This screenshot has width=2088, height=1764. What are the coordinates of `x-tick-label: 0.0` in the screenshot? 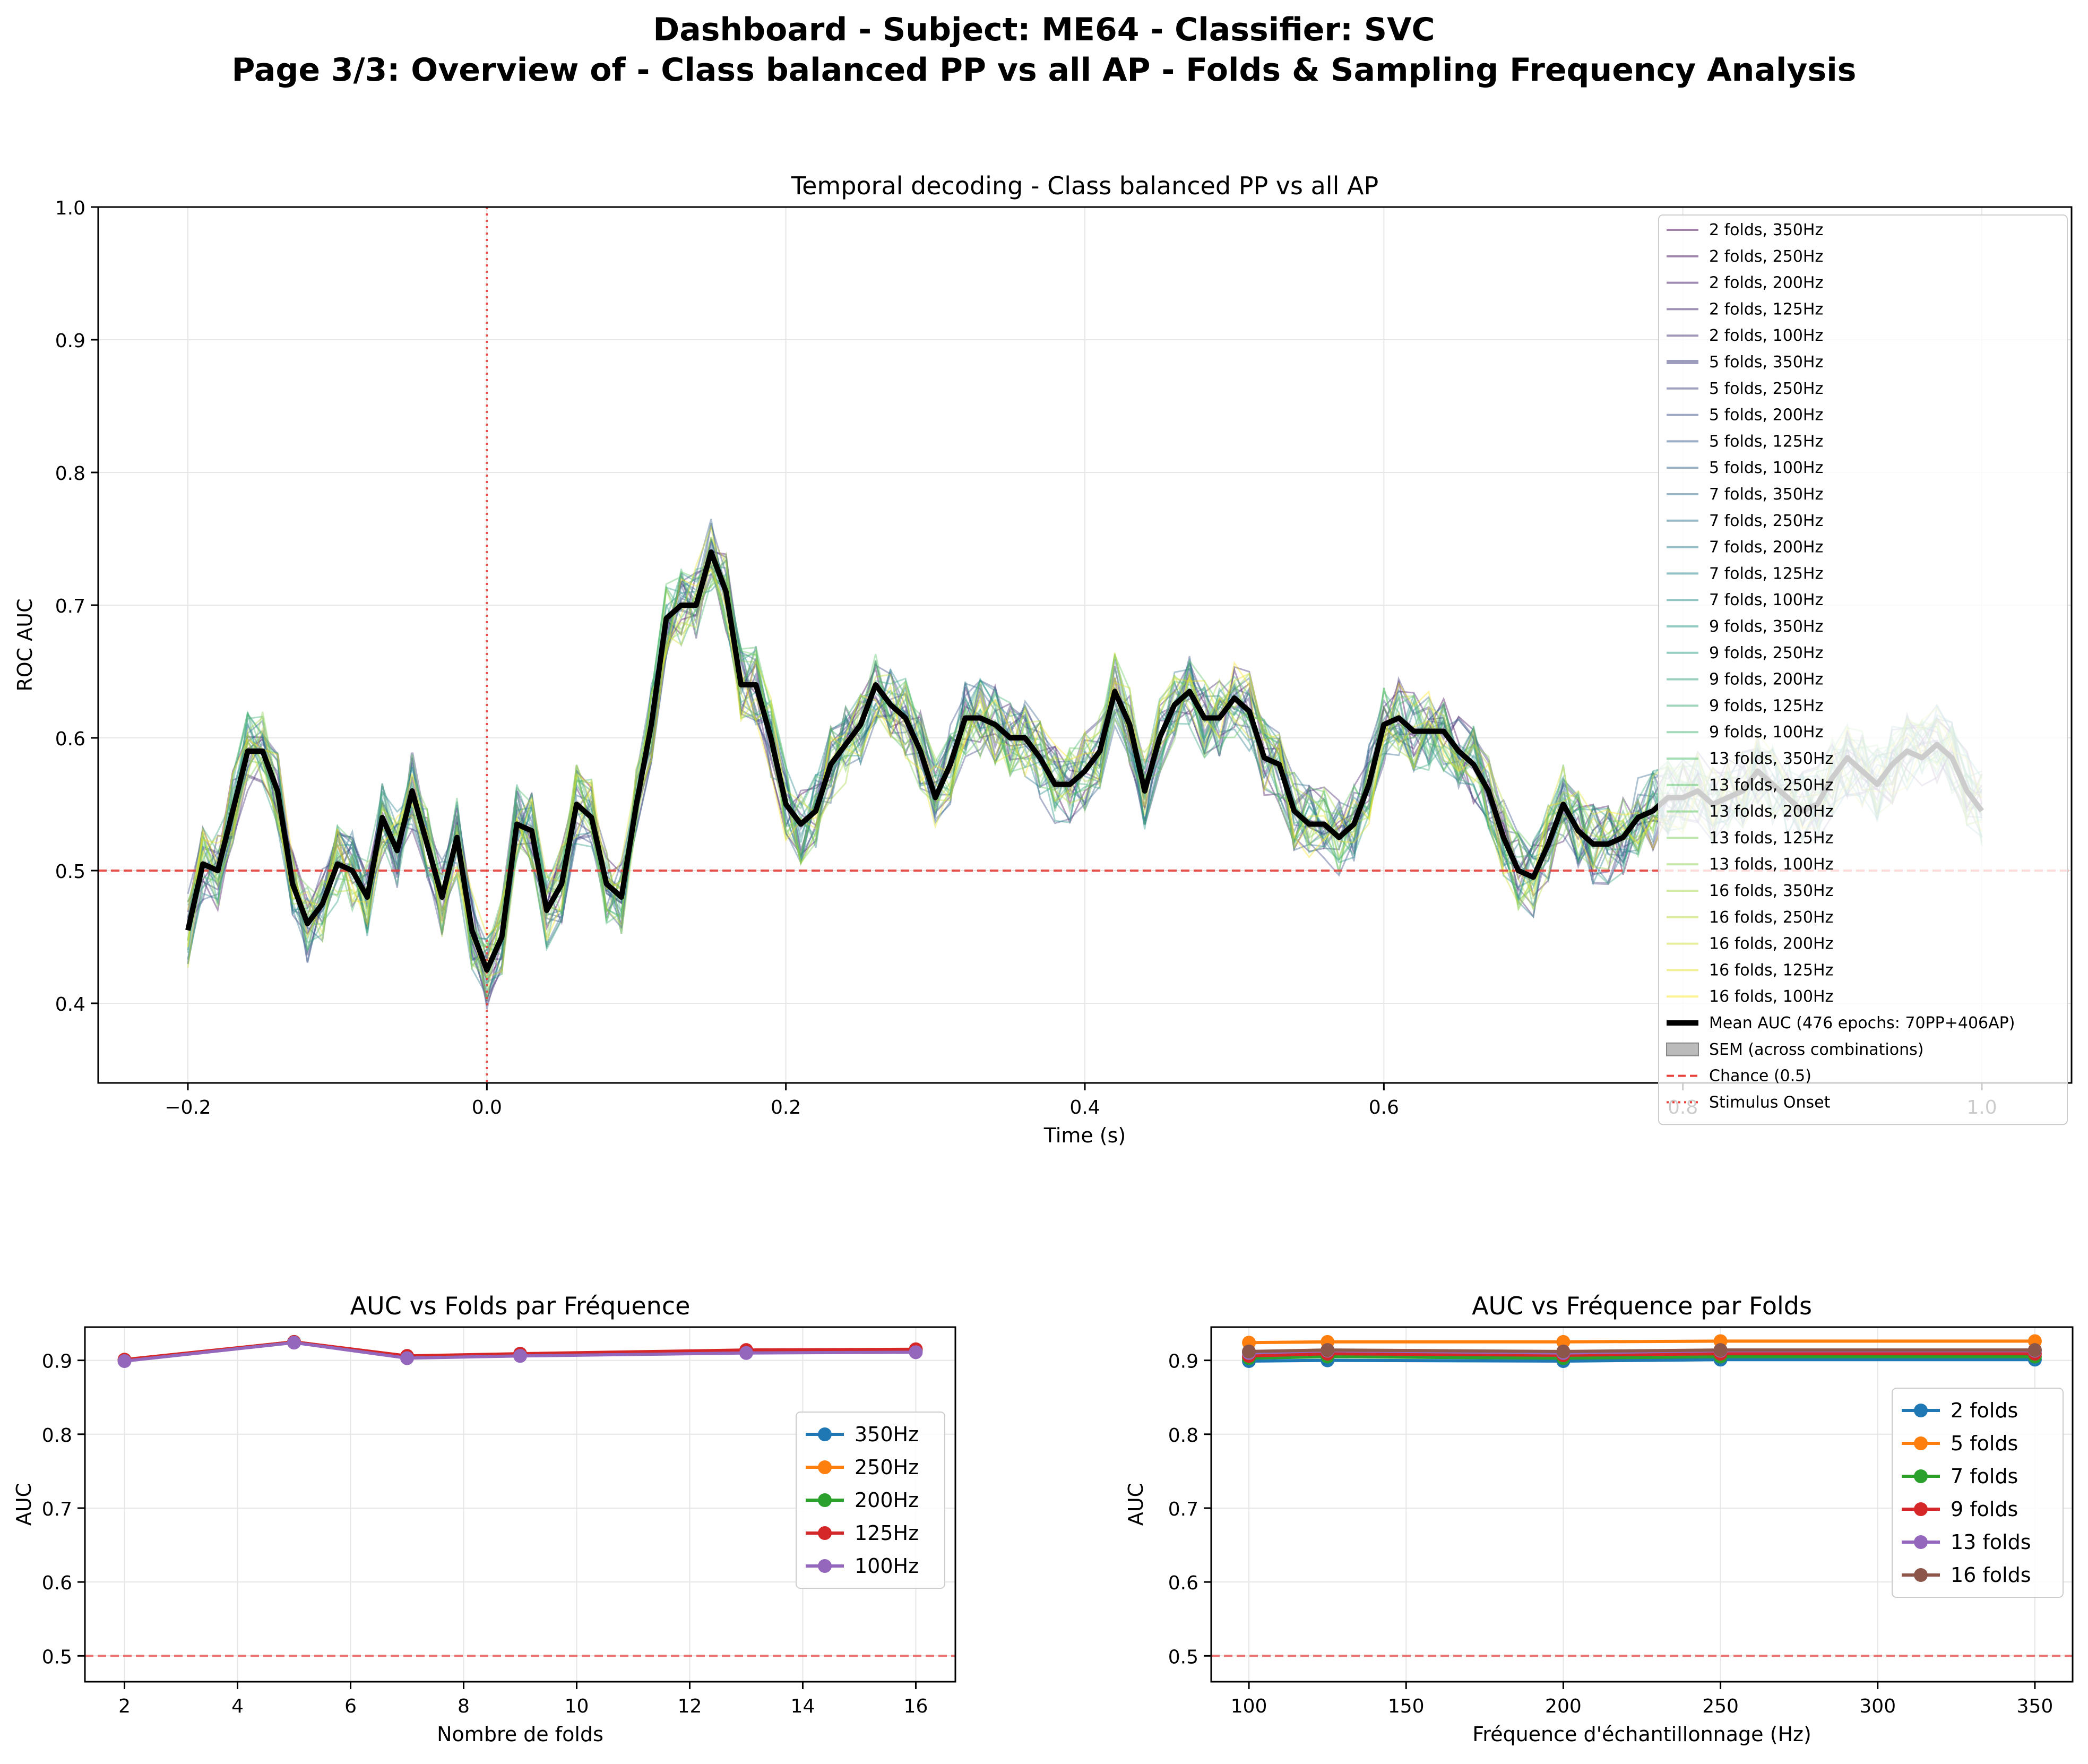 It's located at (487, 1107).